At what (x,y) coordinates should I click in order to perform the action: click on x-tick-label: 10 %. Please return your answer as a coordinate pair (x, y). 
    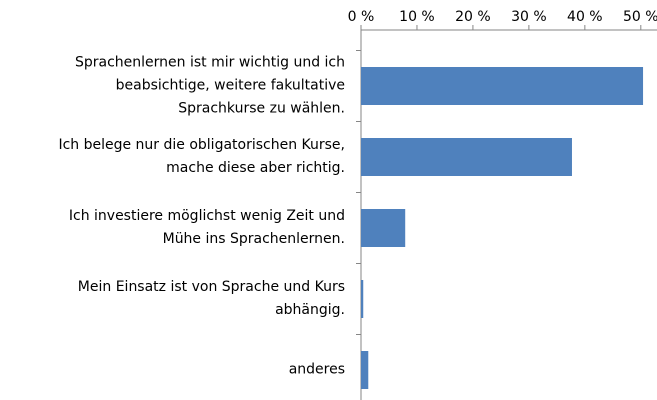
    Looking at the image, I should click on (417, 17).